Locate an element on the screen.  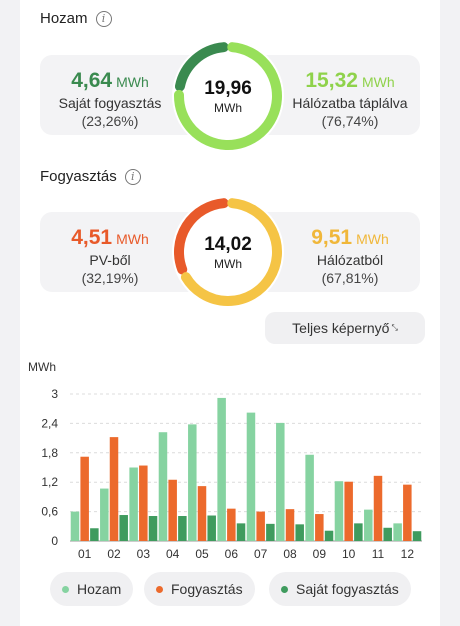
fullscreen-label: Teljes képernyő is located at coordinates (341, 328).